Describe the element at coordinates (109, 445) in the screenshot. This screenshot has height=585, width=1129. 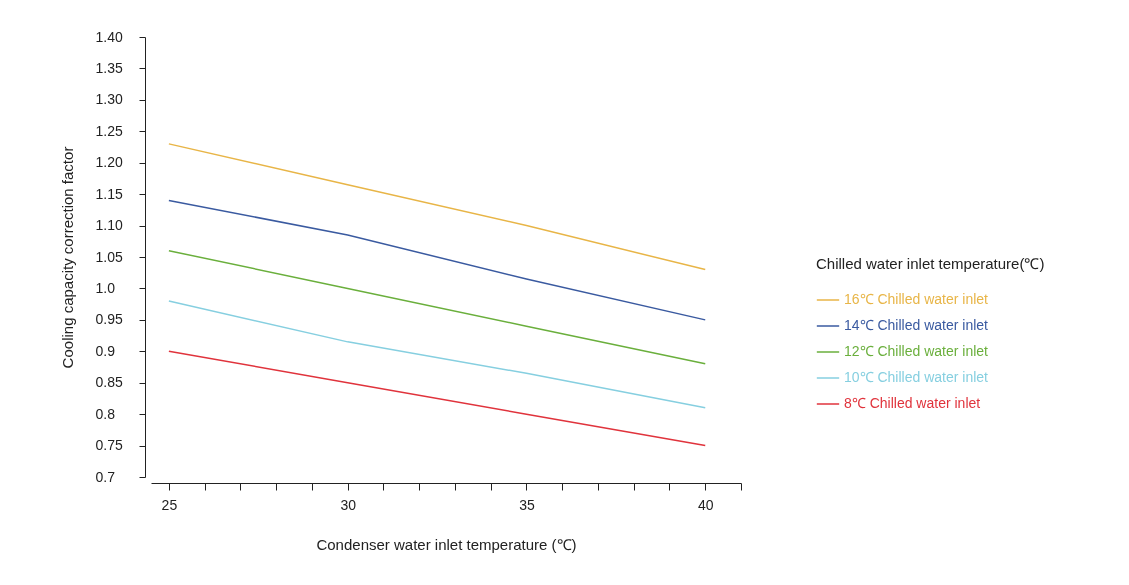
I see `y-tick-label: 0.75` at that location.